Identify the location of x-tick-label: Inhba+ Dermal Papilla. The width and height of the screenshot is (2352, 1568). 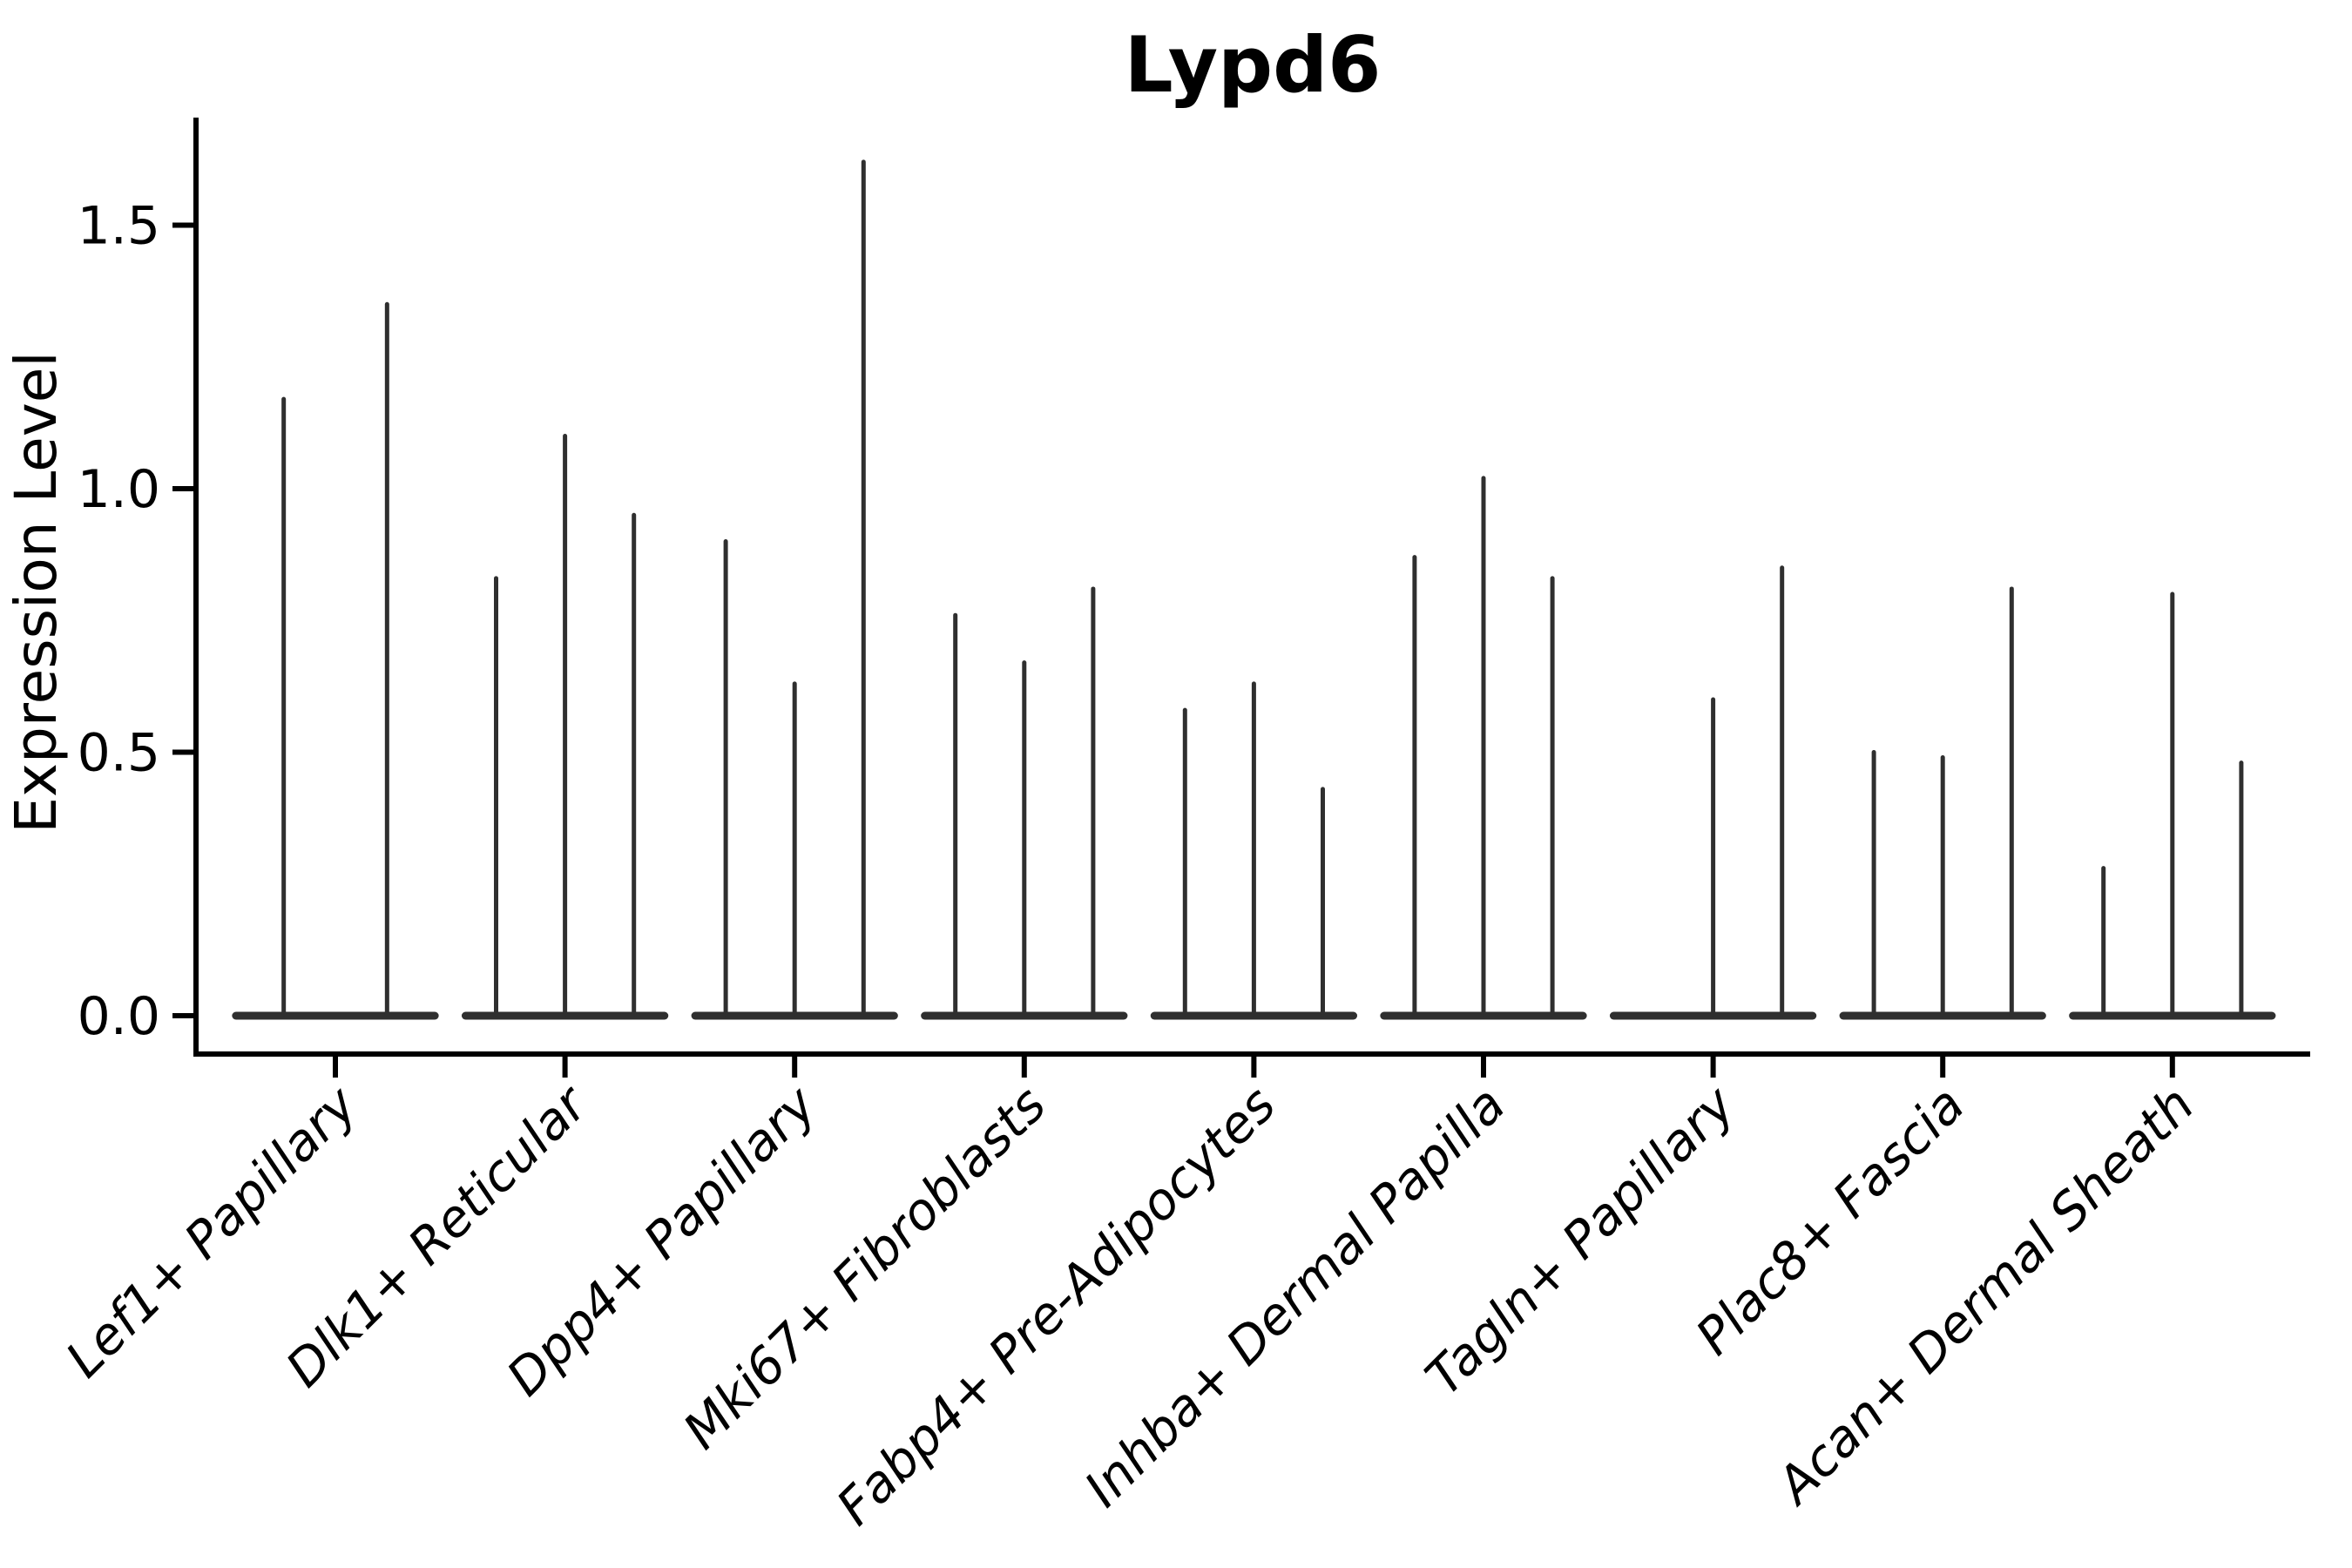
(1295, 1296).